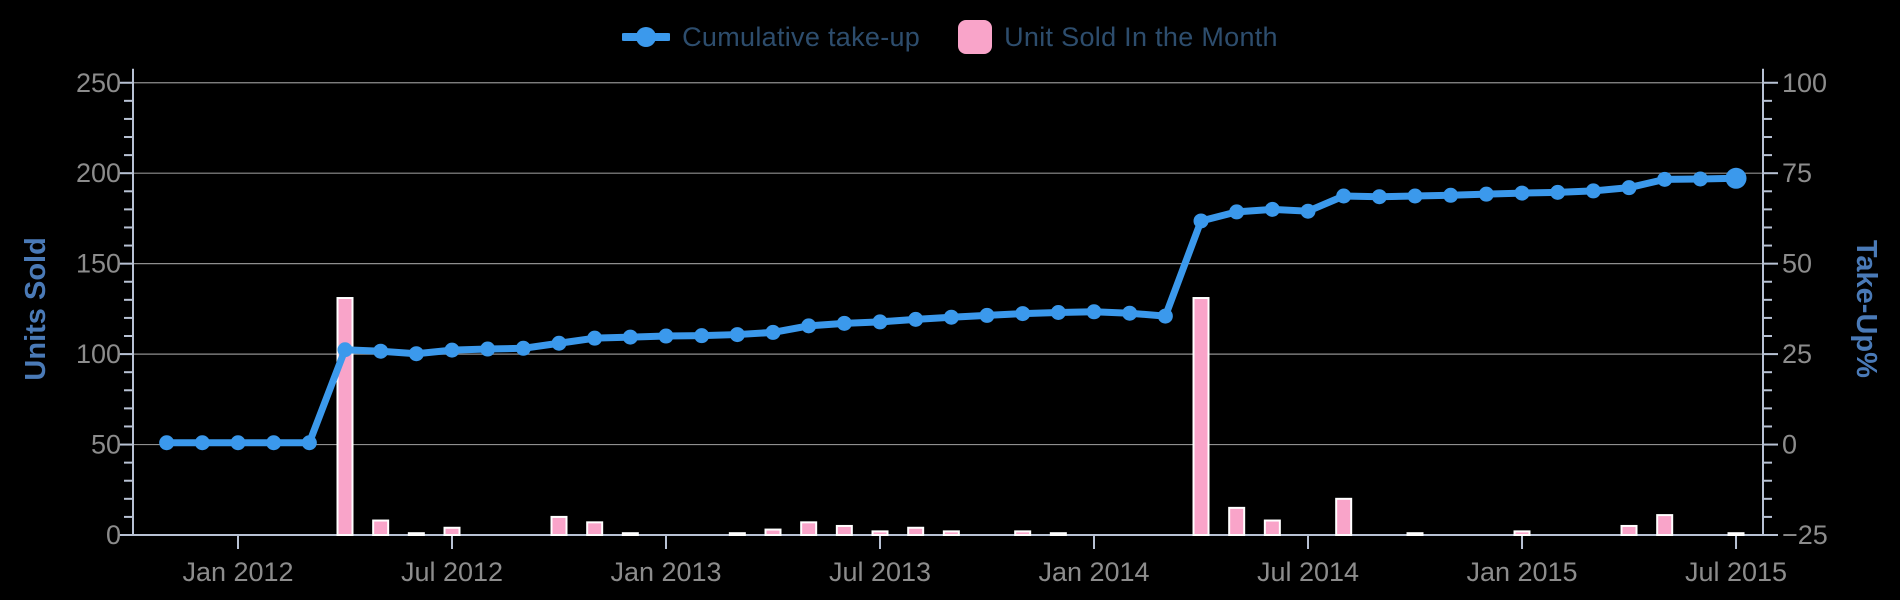 The height and width of the screenshot is (600, 1900). What do you see at coordinates (1866, 309) in the screenshot?
I see `right-axis-title: Take-Up%` at bounding box center [1866, 309].